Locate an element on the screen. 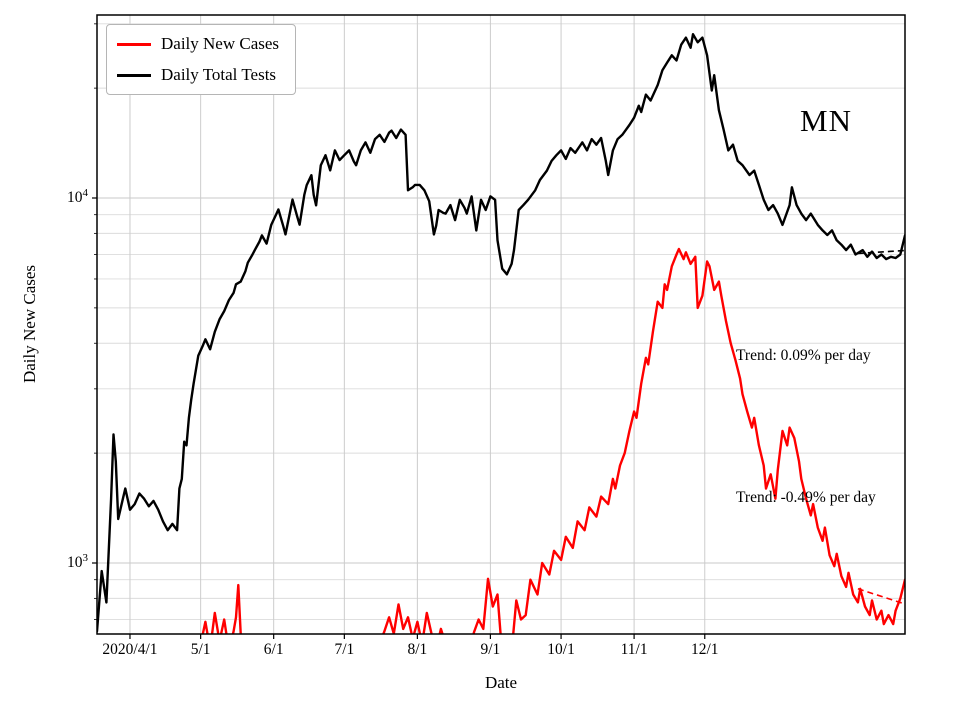 The image size is (960, 720). x-axis-label: Date is located at coordinates (501, 682).